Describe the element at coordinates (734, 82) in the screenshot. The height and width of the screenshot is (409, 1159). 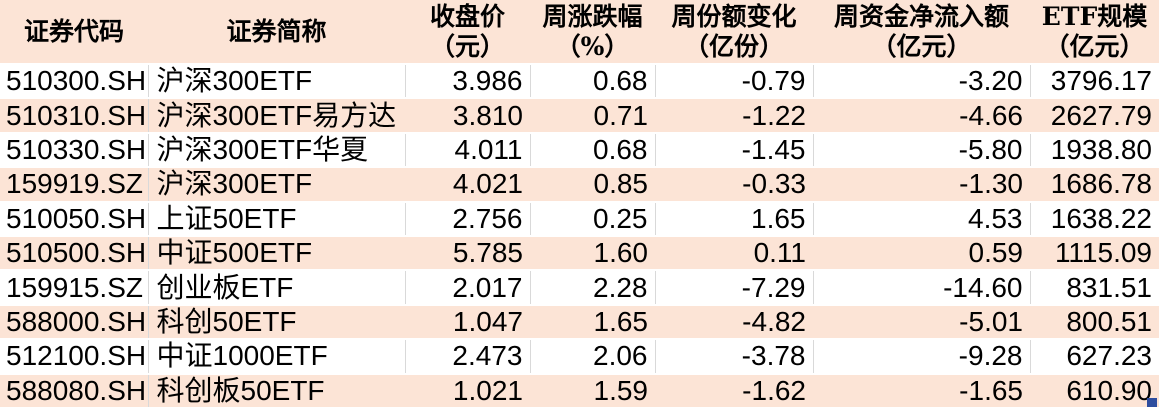
I see `cell-weekly-share-change: -0.79` at that location.